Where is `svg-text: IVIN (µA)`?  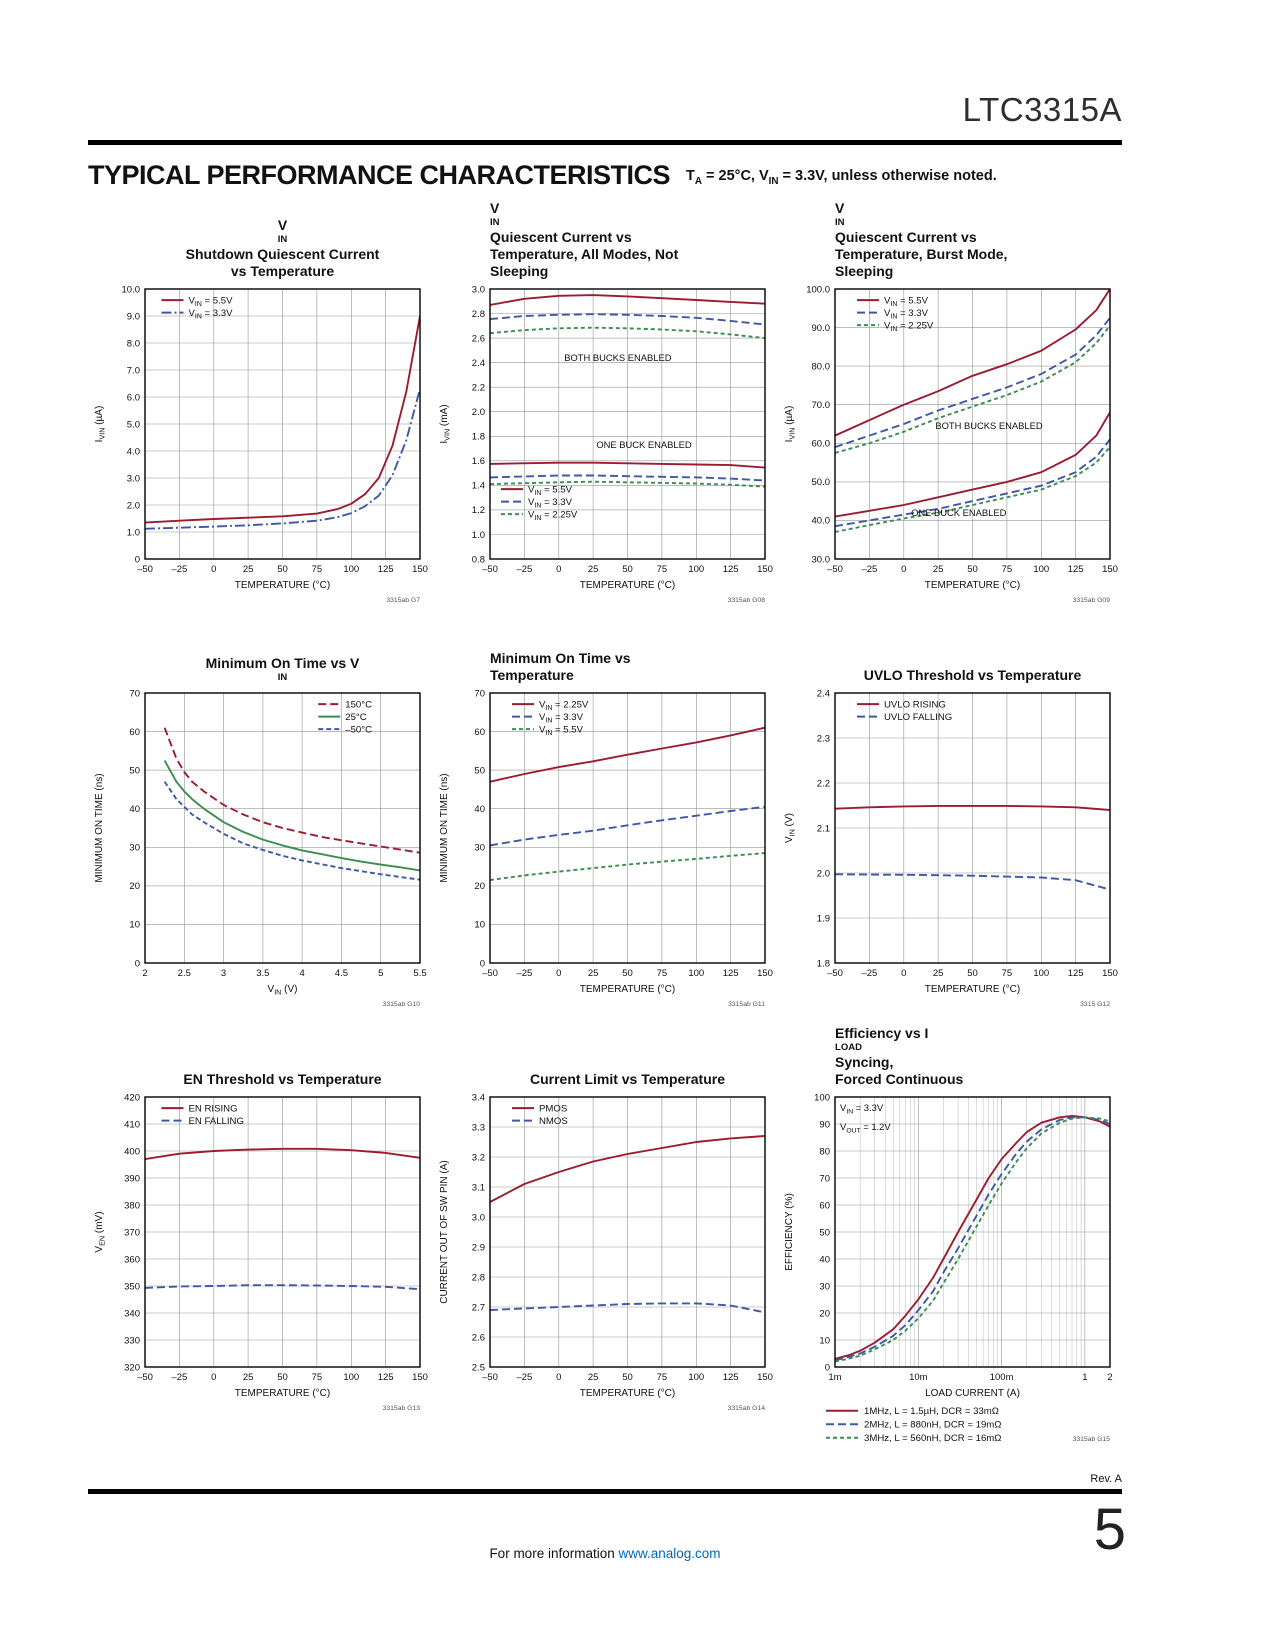 svg-text: IVIN (µA) is located at coordinates (790, 424).